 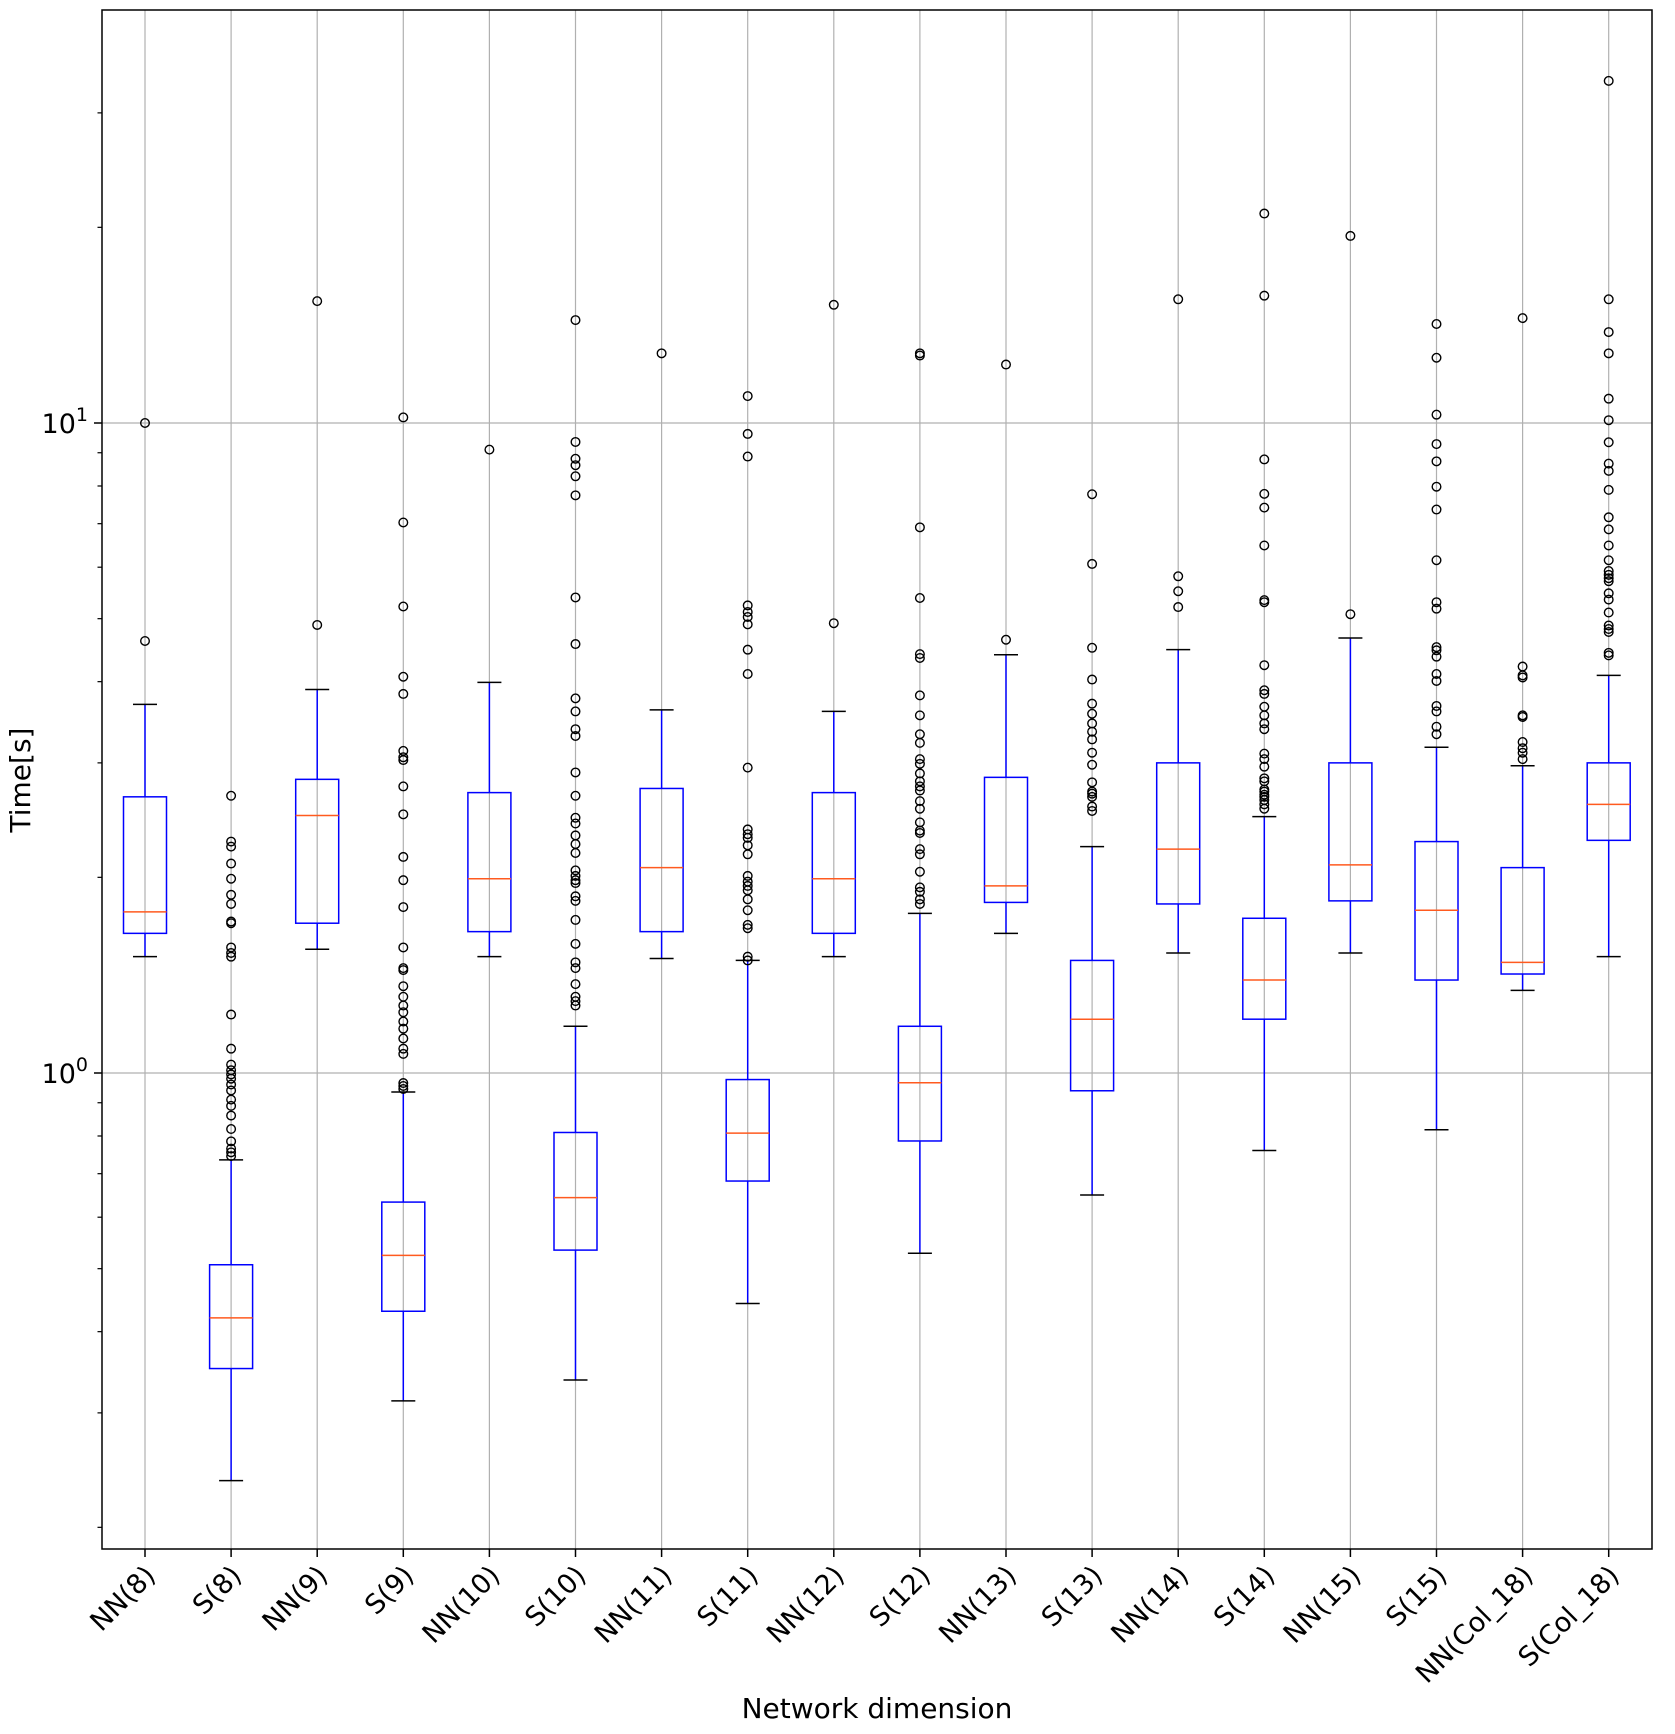 I want to click on box-group-S(8), so click(x=231, y=1136).